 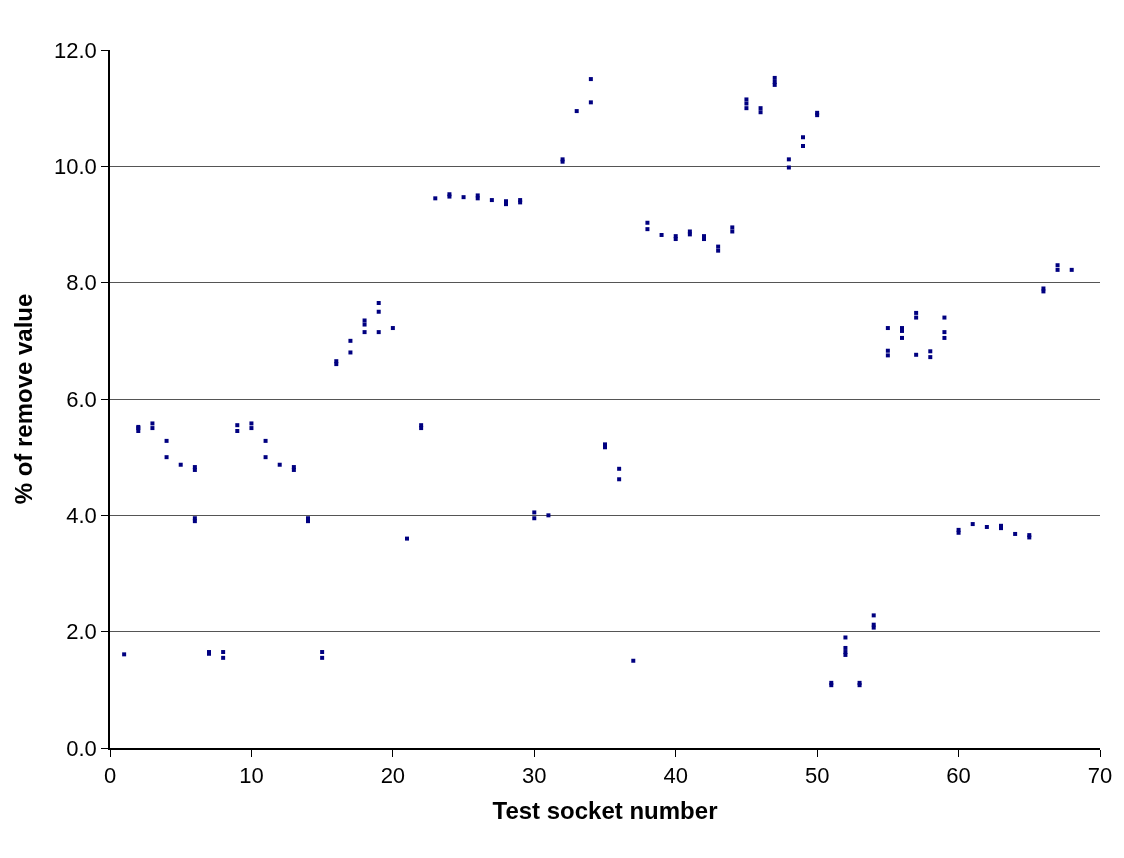 What do you see at coordinates (81, 283) in the screenshot?
I see `y-tick-label: 8.0` at bounding box center [81, 283].